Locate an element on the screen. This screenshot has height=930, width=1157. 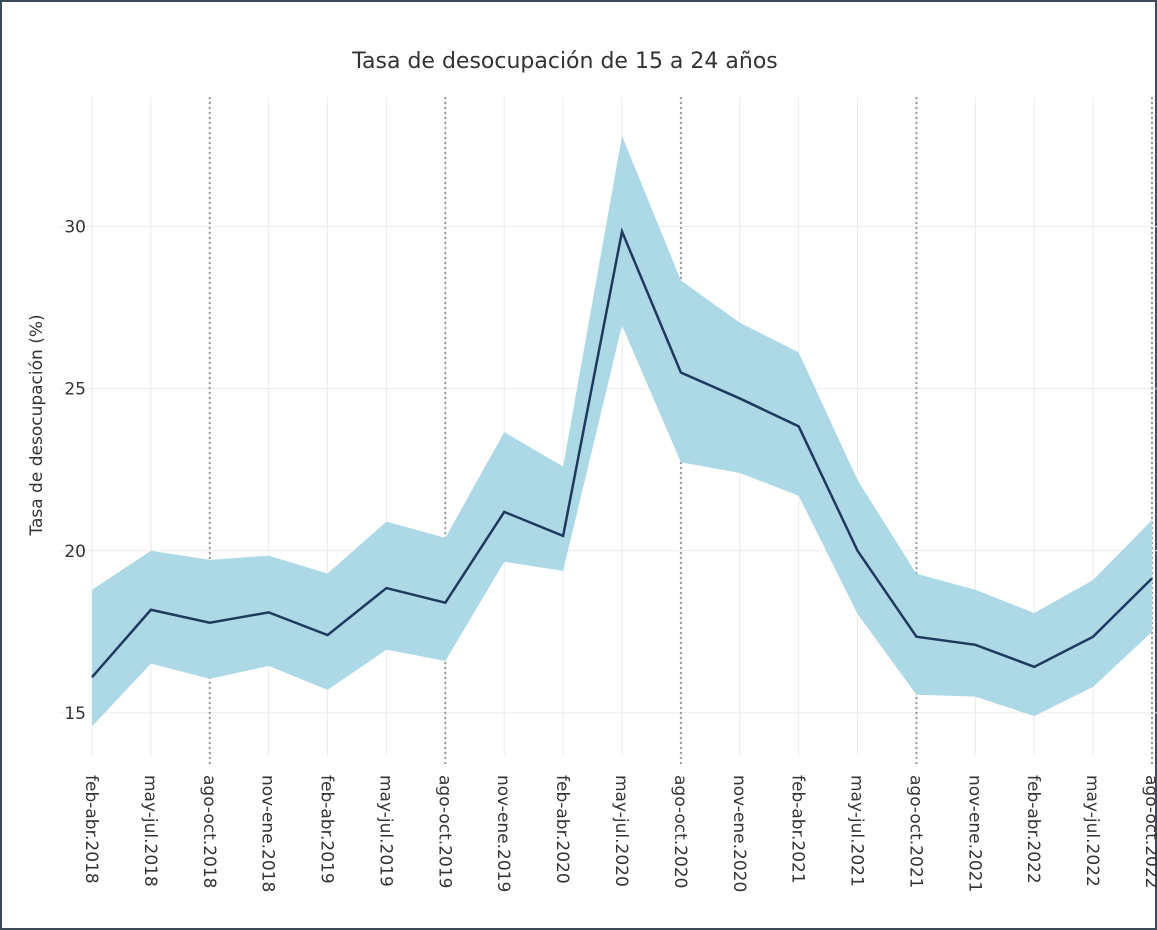
x-tick-label: may-jul.2020 is located at coordinates (621, 831).